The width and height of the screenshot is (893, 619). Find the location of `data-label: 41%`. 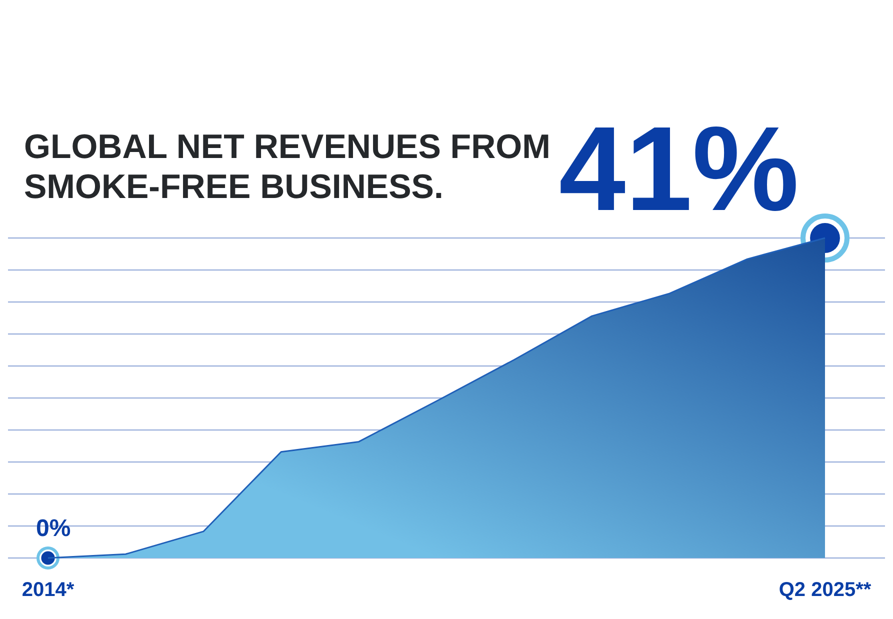

data-label: 41% is located at coordinates (678, 169).